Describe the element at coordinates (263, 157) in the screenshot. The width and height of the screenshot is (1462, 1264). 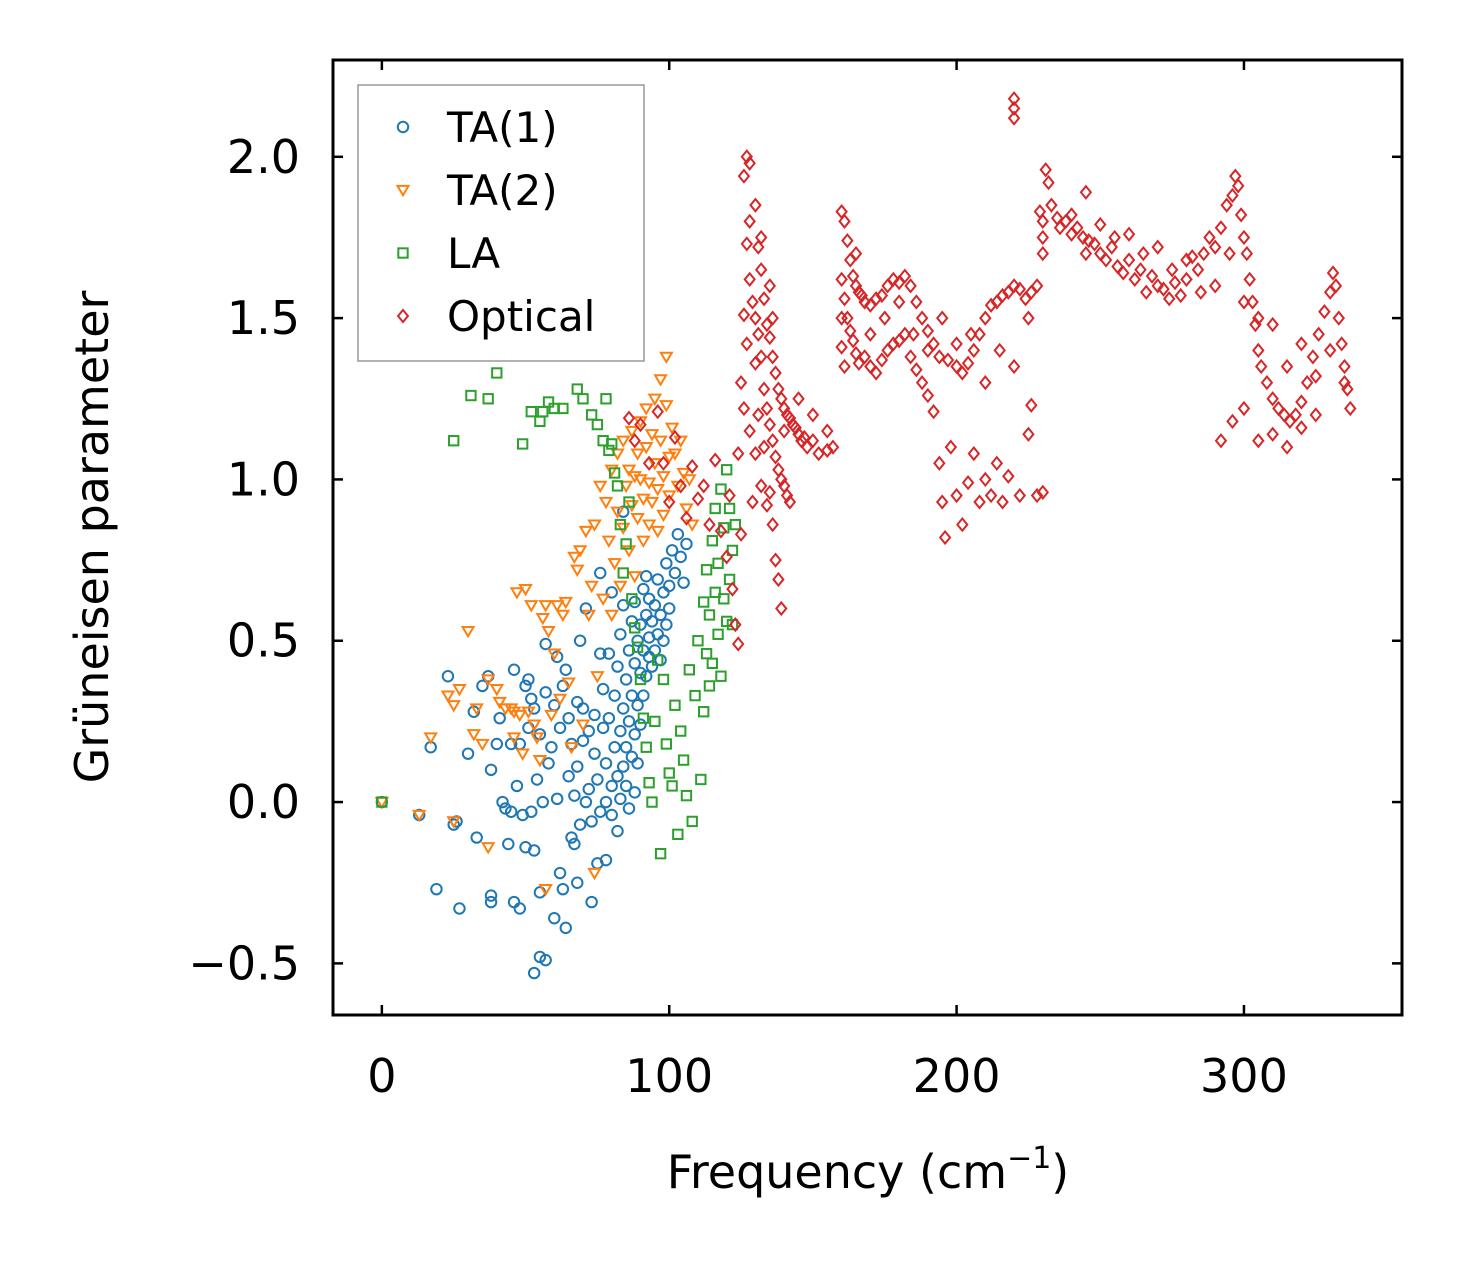
I see `y-tick-label: 2.0` at that location.